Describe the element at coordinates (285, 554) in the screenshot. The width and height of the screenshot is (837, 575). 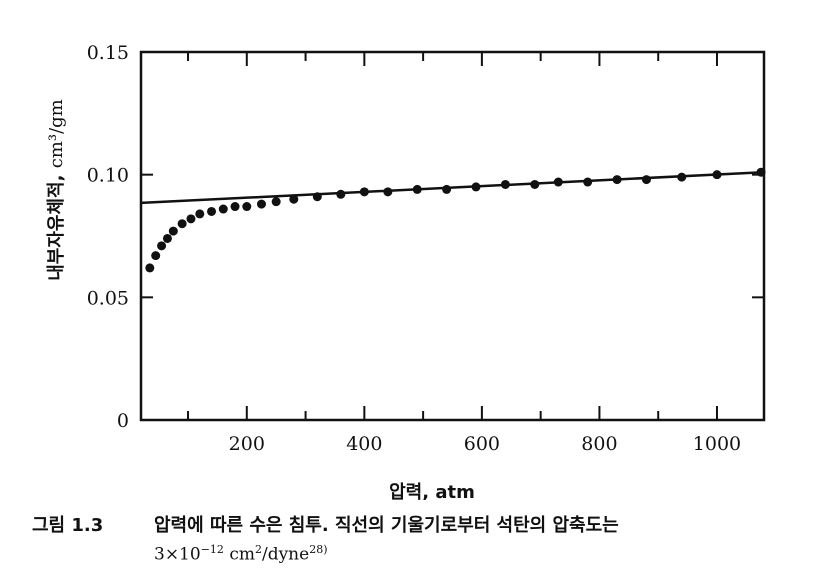
I see `caption-tail: /dyne` at that location.